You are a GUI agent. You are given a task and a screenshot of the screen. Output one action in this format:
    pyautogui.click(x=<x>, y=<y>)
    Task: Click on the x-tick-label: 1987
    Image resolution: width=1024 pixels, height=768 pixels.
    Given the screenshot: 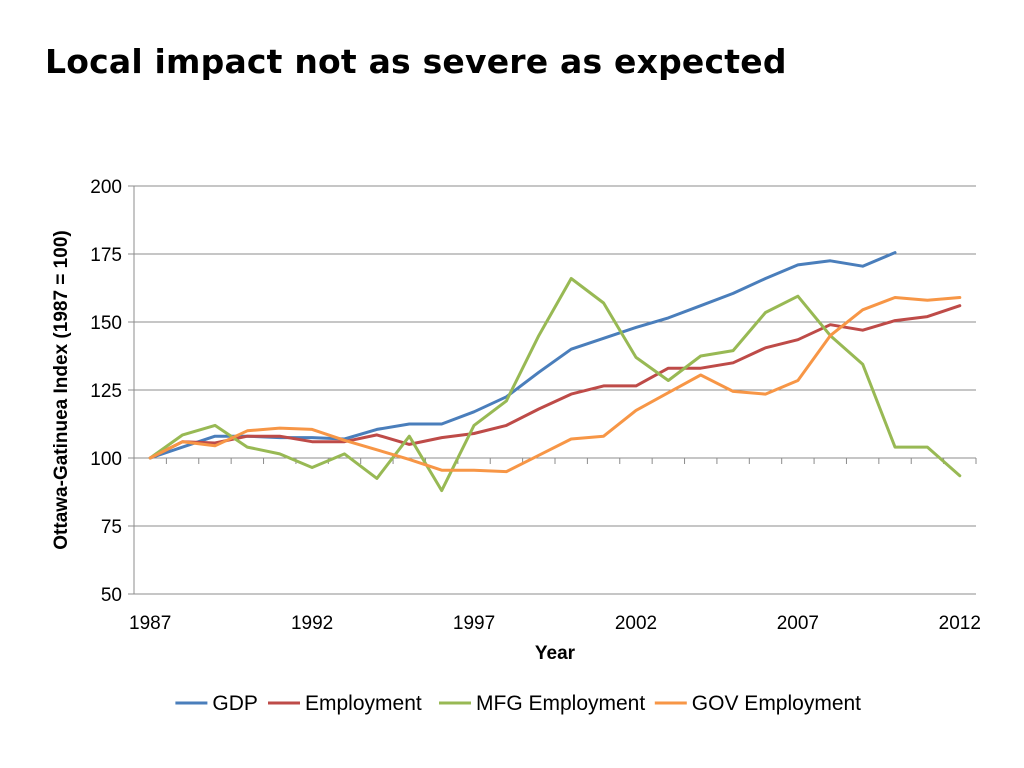 What is the action you would take?
    pyautogui.click(x=150, y=623)
    